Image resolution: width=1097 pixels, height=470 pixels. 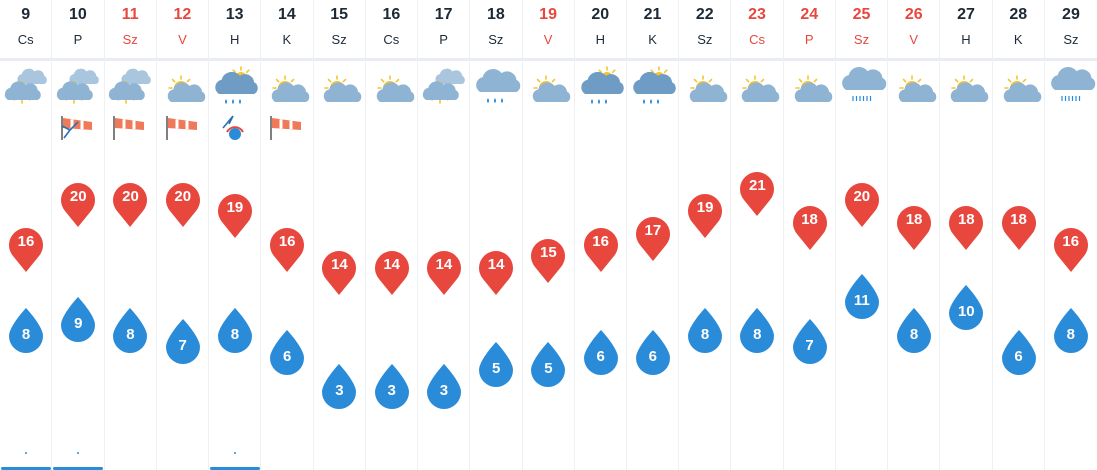 What do you see at coordinates (286, 14) in the screenshot?
I see `day-number: 14` at bounding box center [286, 14].